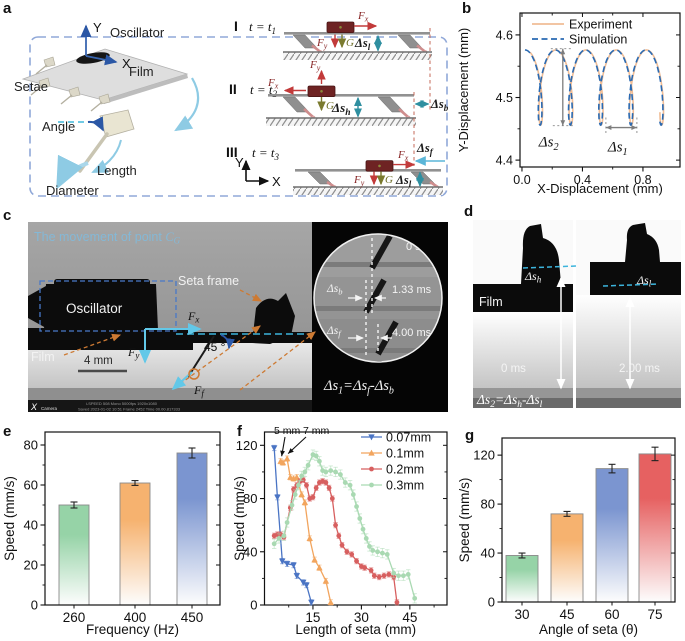 Image resolution: width=685 pixels, height=641 pixels. Describe the element at coordinates (227, 342) in the screenshot. I see `angle-arc-arrow` at that location.